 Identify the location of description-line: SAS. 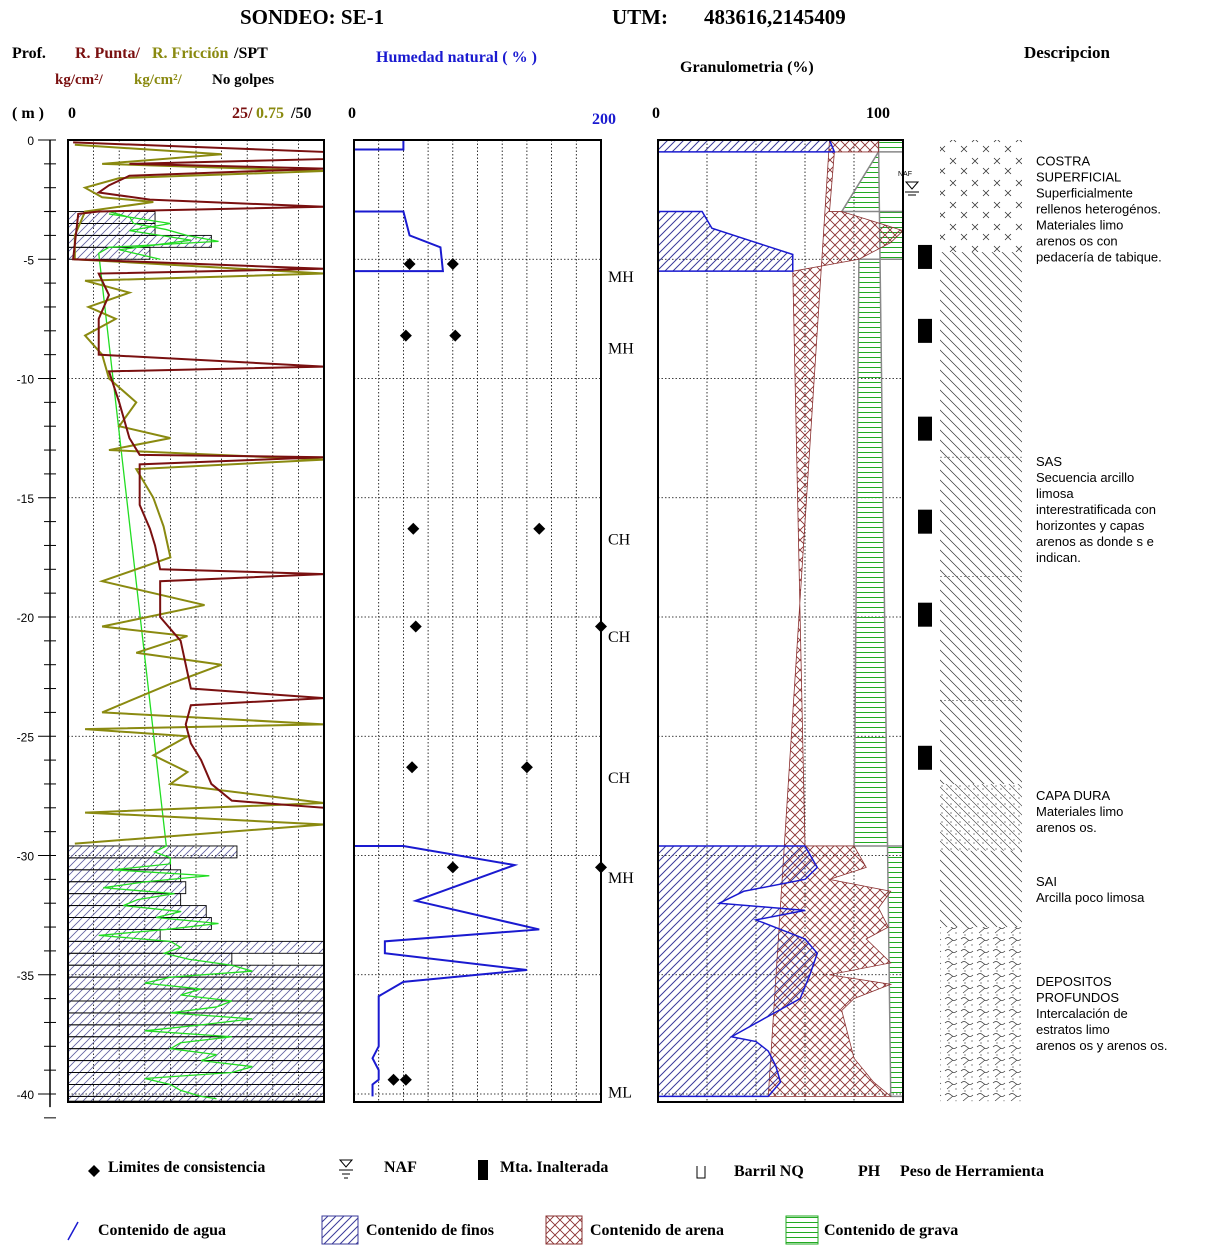
(1049, 461).